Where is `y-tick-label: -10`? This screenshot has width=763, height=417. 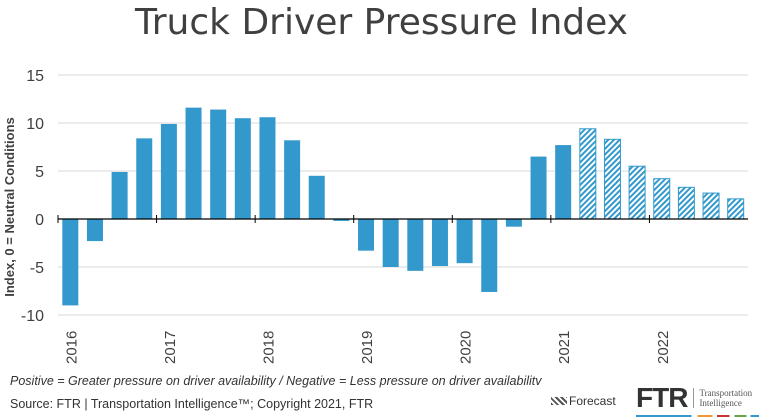 y-tick-label: -10 is located at coordinates (32, 316).